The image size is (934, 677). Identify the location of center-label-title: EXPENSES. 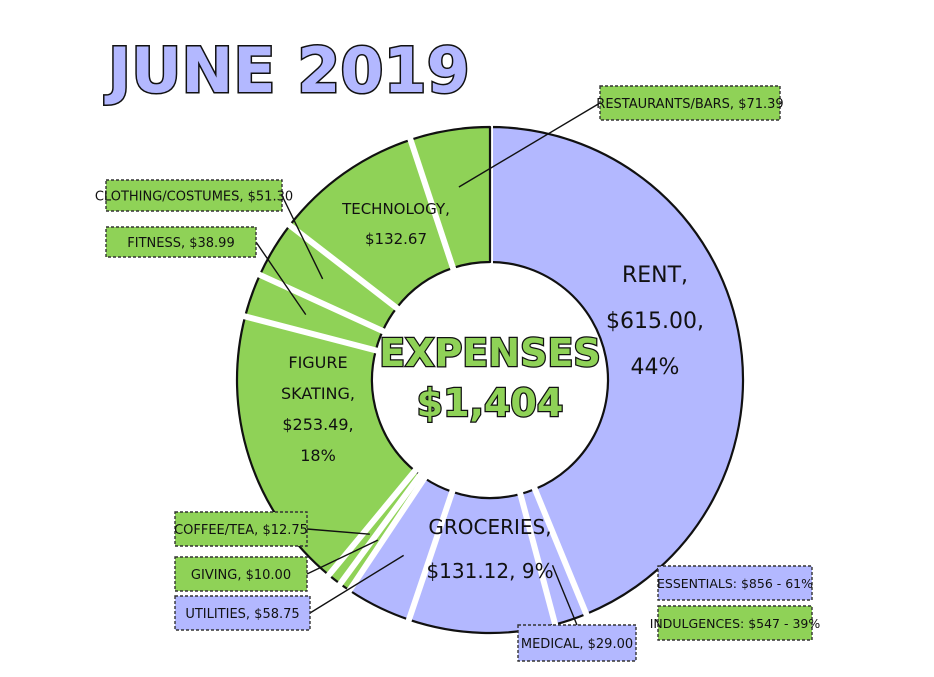
(490, 353).